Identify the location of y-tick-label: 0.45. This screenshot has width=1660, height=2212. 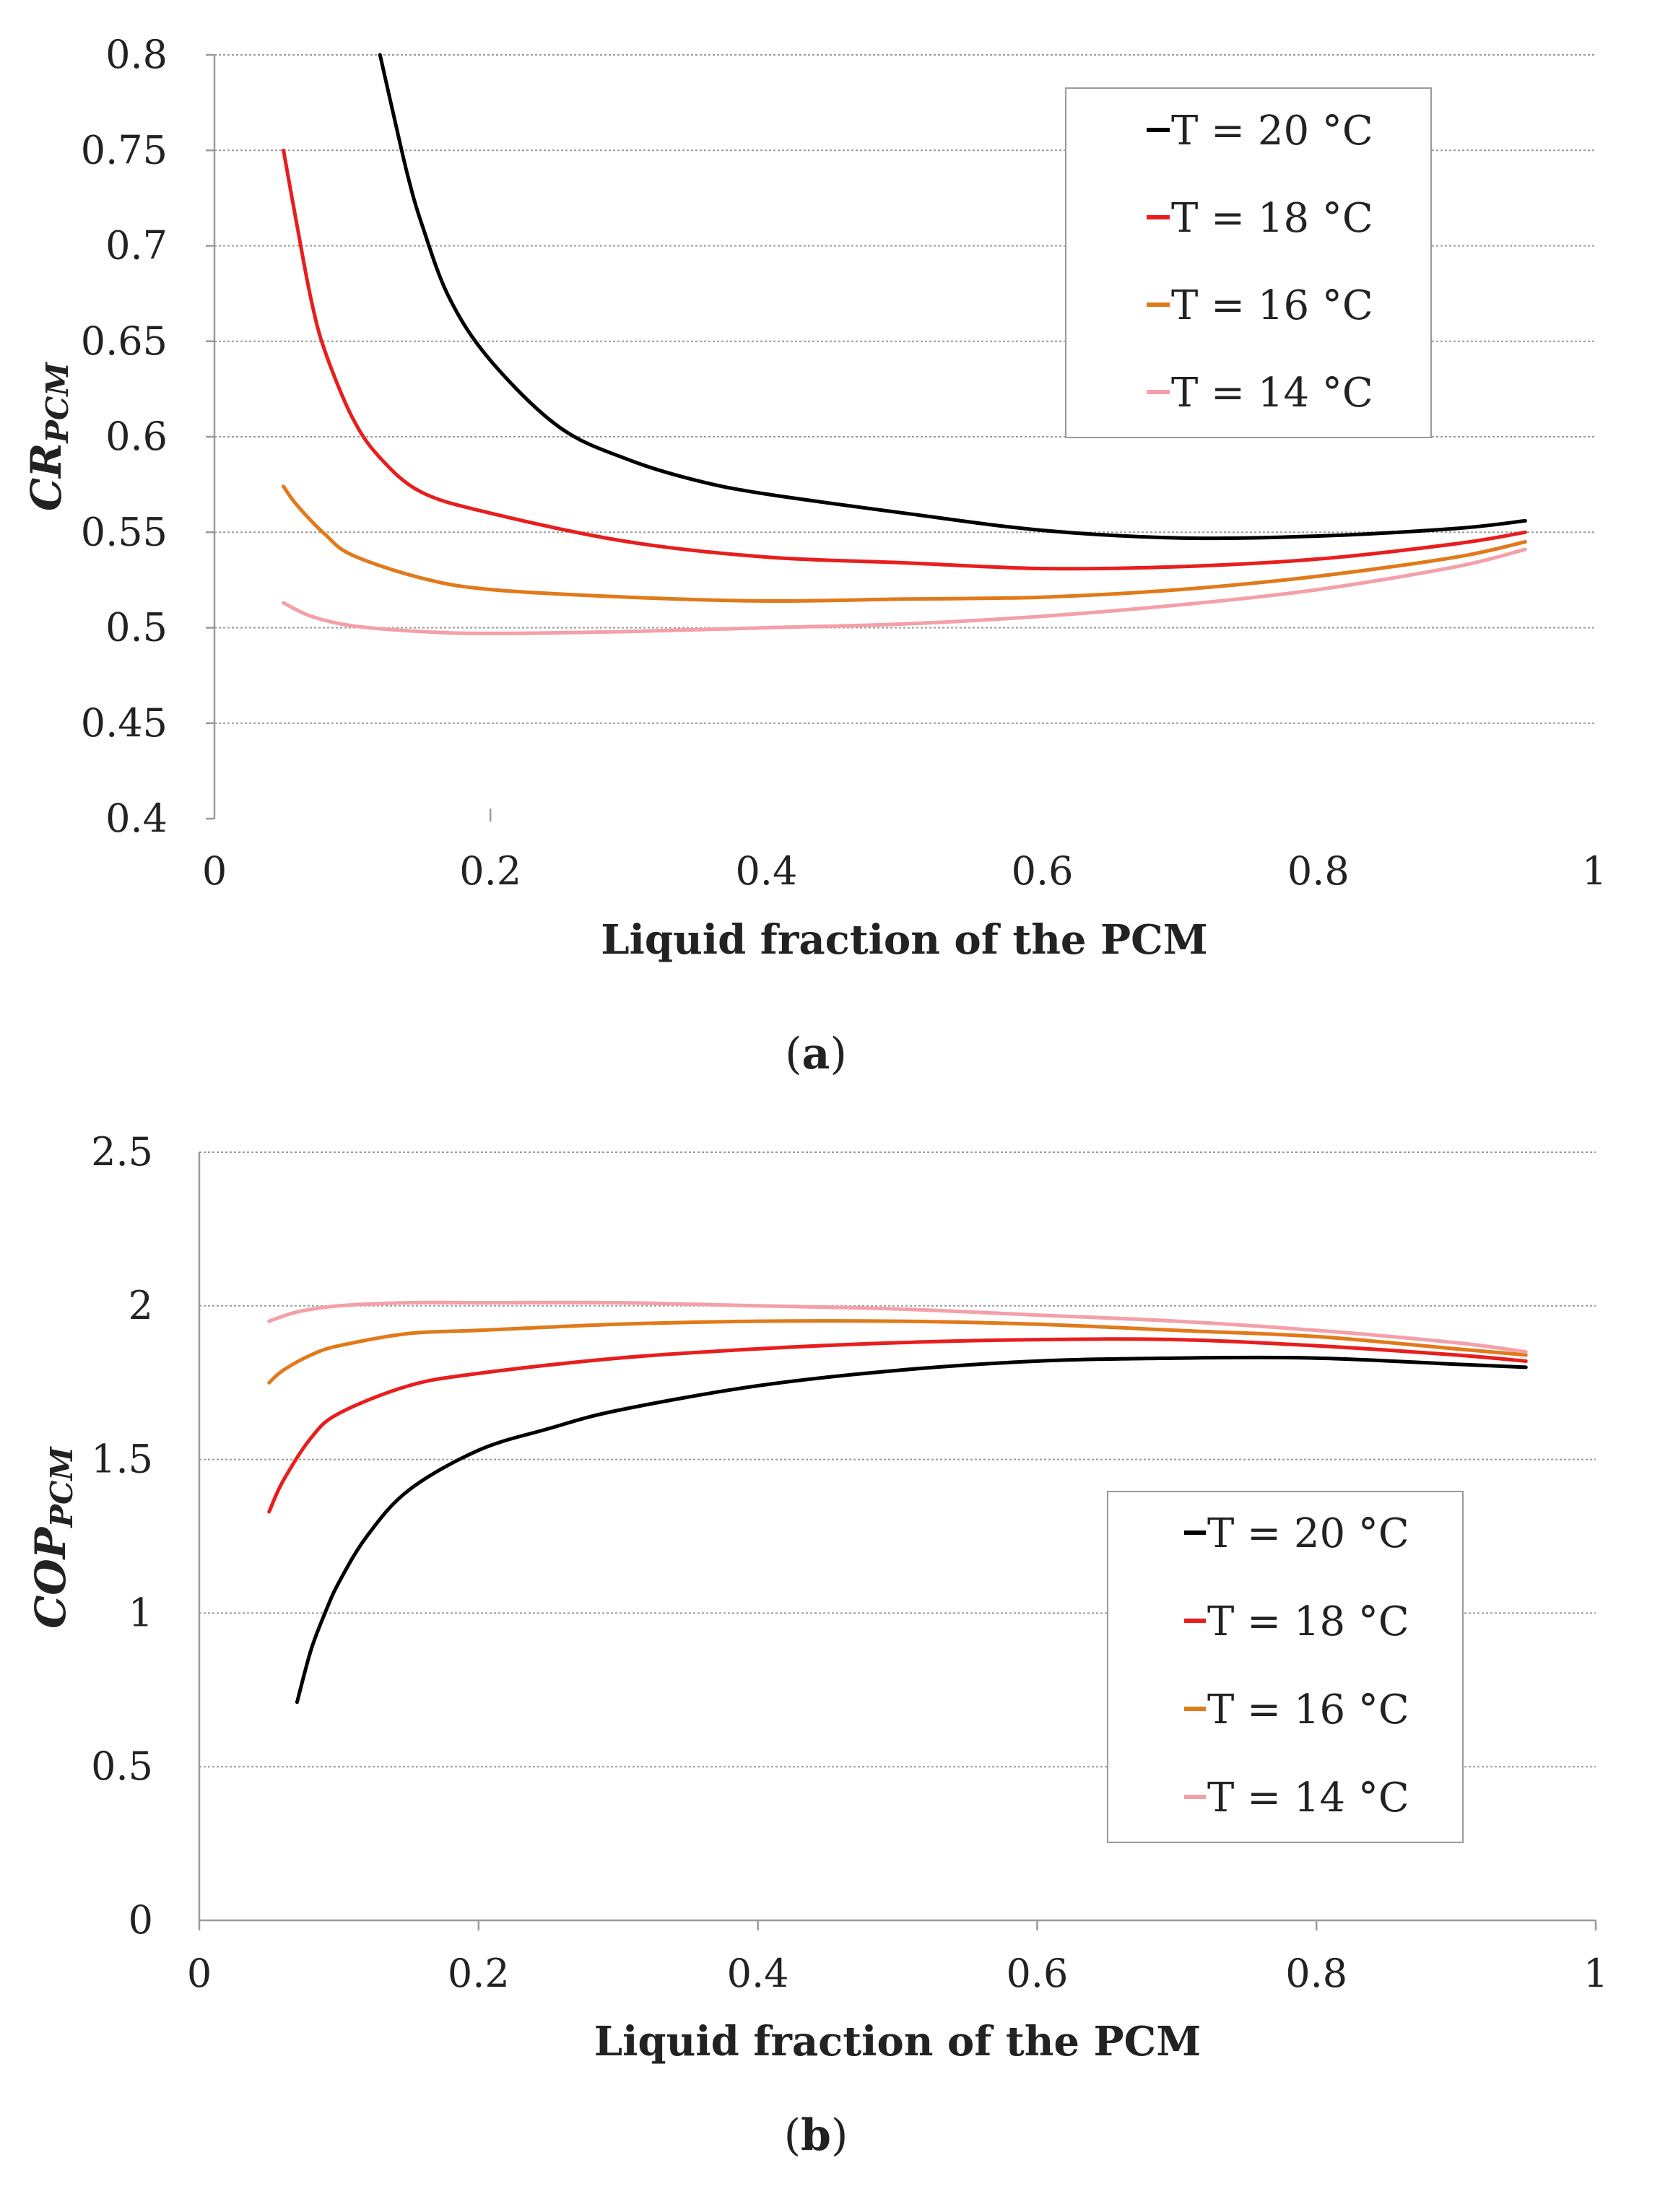
(124, 723).